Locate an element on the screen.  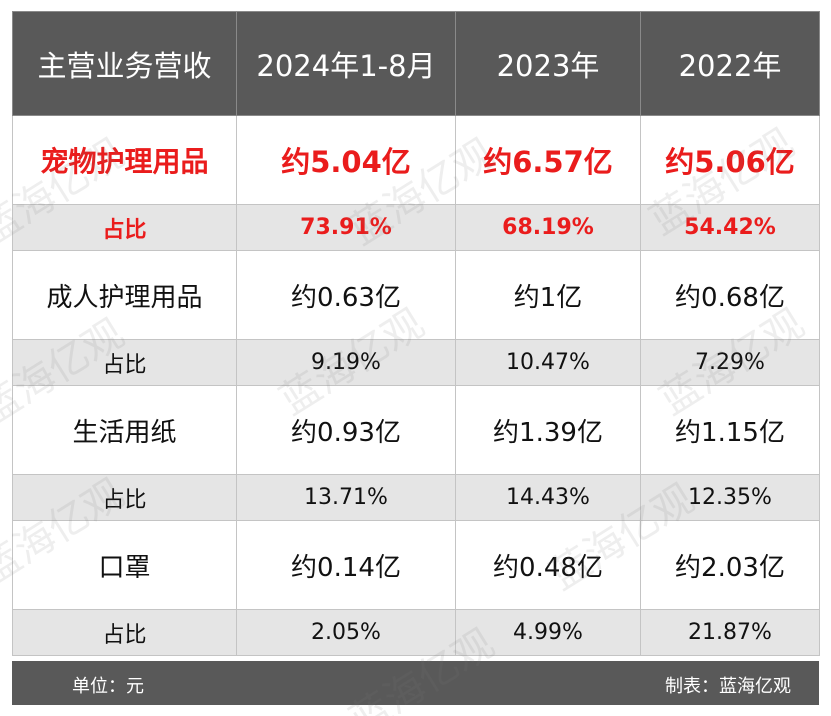
table-cell: 7.29% is located at coordinates (730, 362).